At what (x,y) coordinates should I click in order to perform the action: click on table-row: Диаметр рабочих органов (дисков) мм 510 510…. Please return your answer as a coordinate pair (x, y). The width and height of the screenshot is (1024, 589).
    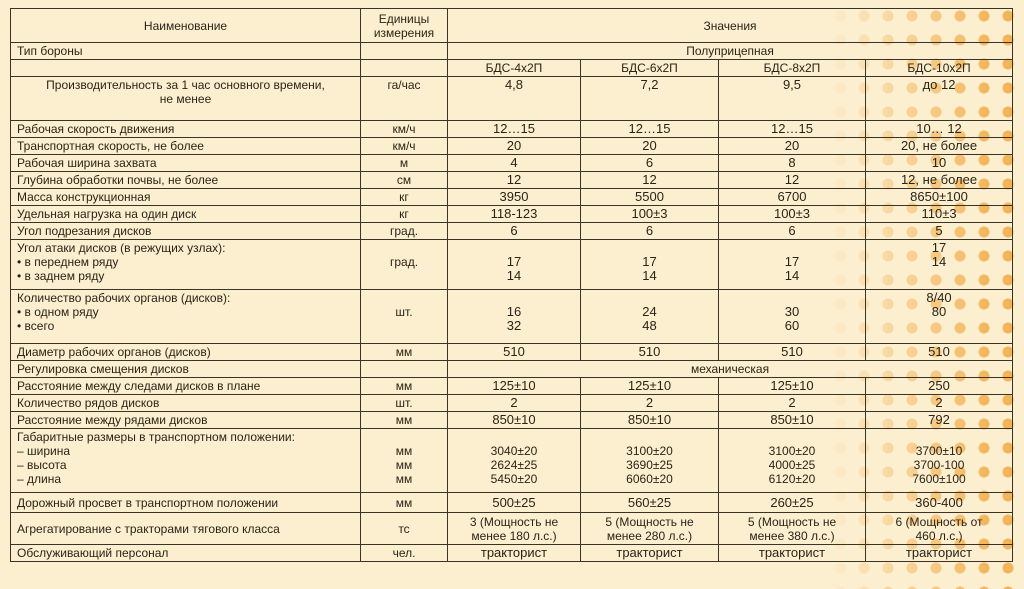
    Looking at the image, I should click on (512, 352).